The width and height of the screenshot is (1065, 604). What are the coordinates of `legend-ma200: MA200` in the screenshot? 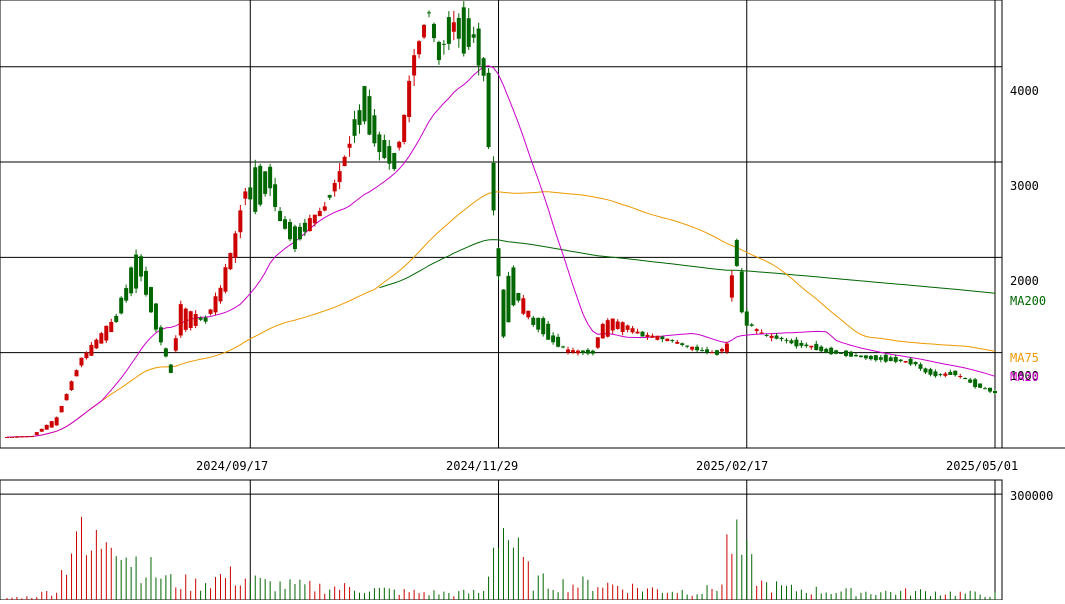 It's located at (1028, 301).